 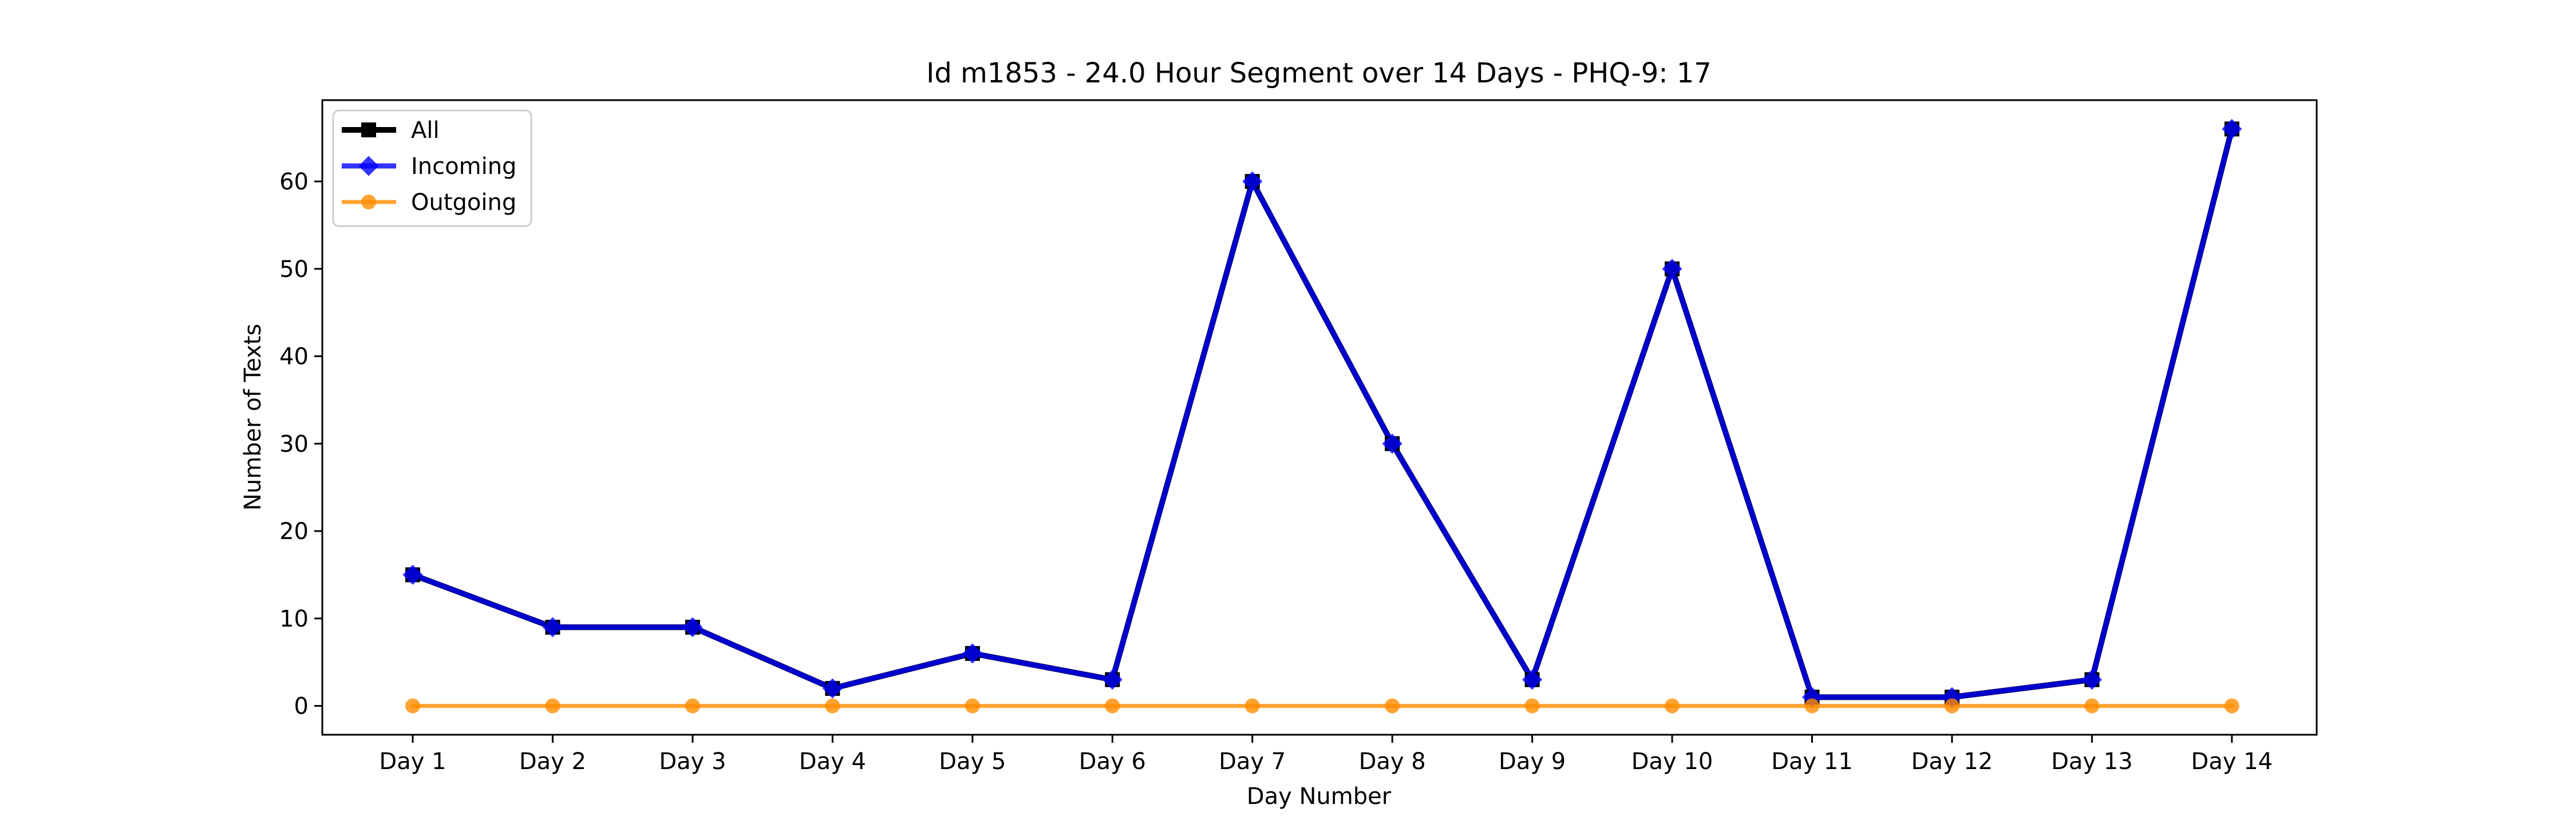 I want to click on y-tick-label: 40, so click(x=294, y=357).